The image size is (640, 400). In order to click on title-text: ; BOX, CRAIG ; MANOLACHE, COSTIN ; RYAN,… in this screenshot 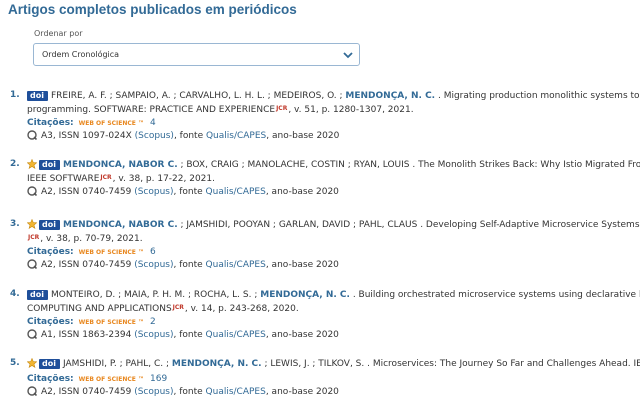, I will do `click(410, 165)`.